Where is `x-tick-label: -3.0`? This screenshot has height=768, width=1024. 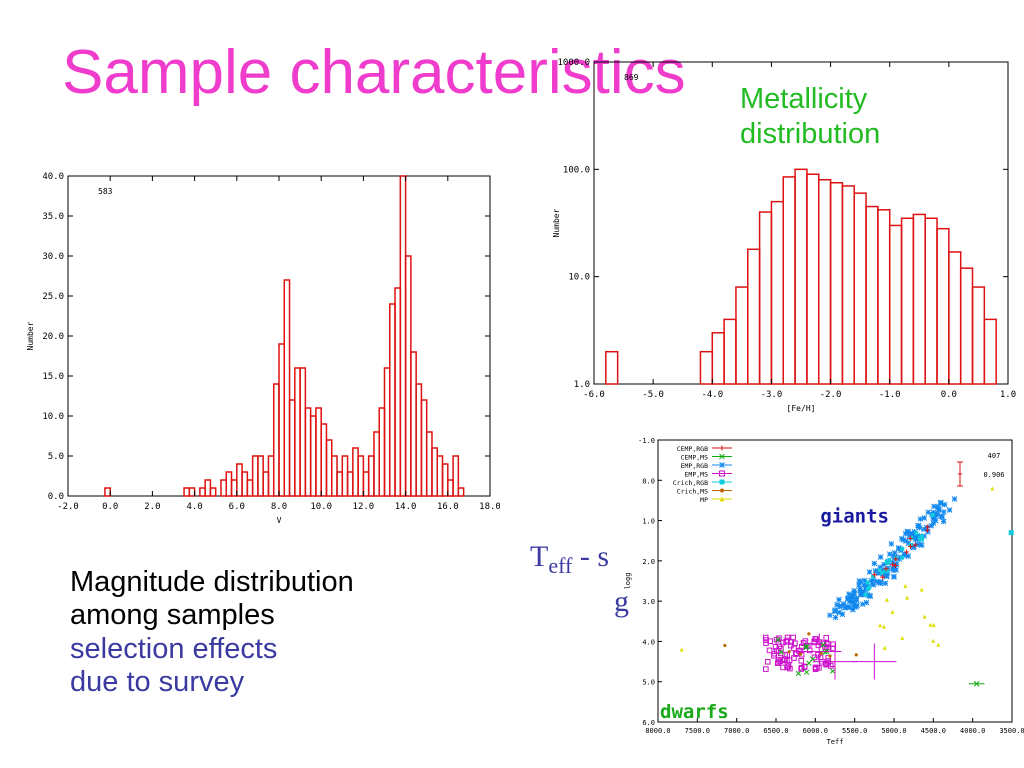
x-tick-label: -3.0 is located at coordinates (772, 395).